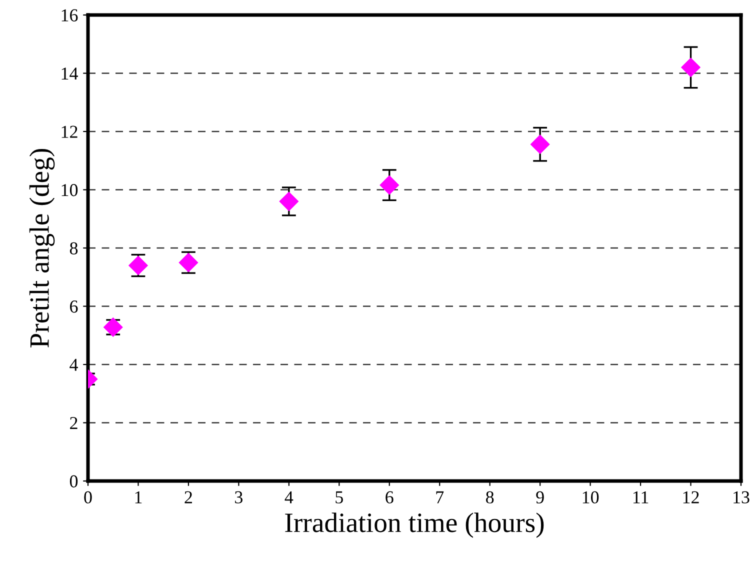 This screenshot has height=572, width=755. I want to click on y-tick-label: 12, so click(70, 132).